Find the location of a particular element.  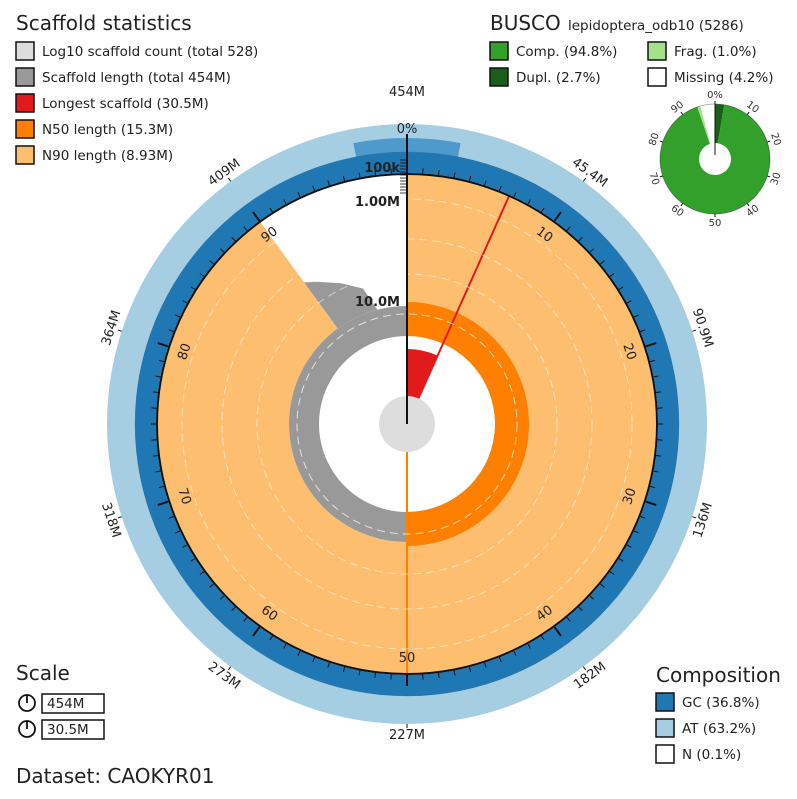

busco-tick-label: 80 is located at coordinates (654, 140).